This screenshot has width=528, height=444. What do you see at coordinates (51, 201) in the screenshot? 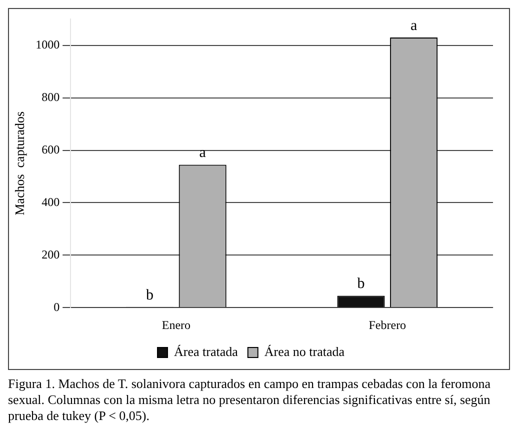
I see `y-tick-label: 400` at bounding box center [51, 201].